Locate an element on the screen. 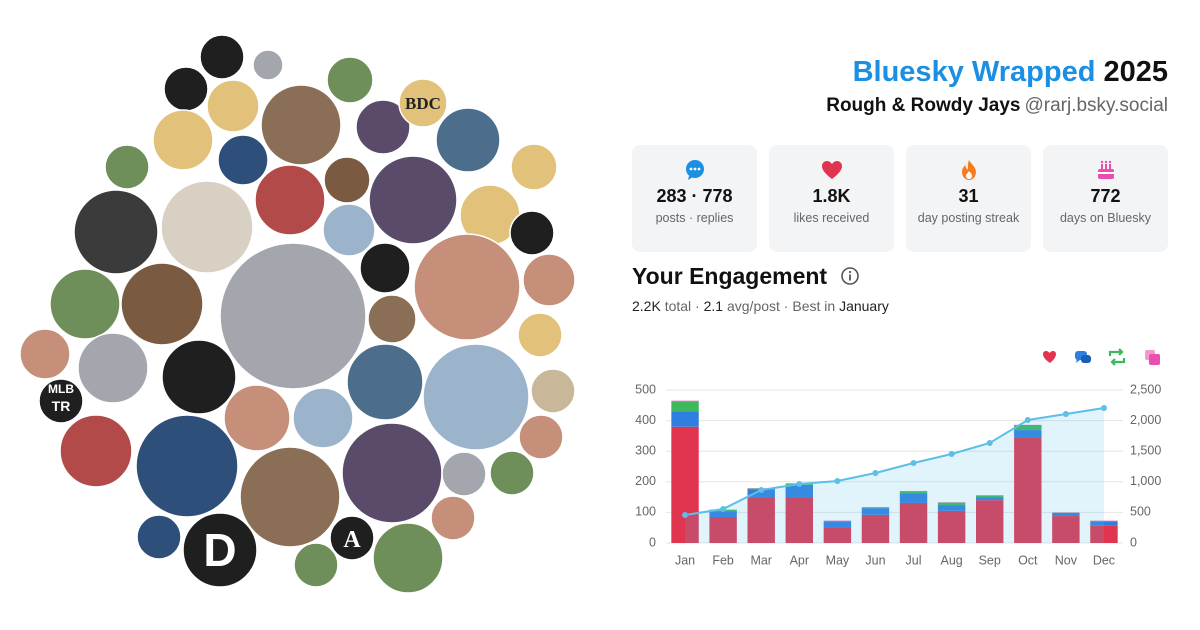  x-tick-label: May is located at coordinates (838, 560).